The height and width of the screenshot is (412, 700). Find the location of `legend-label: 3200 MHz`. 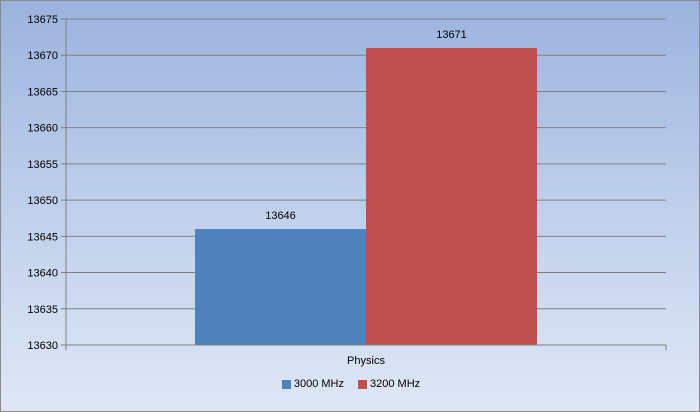

legend-label: 3200 MHz is located at coordinates (395, 384).